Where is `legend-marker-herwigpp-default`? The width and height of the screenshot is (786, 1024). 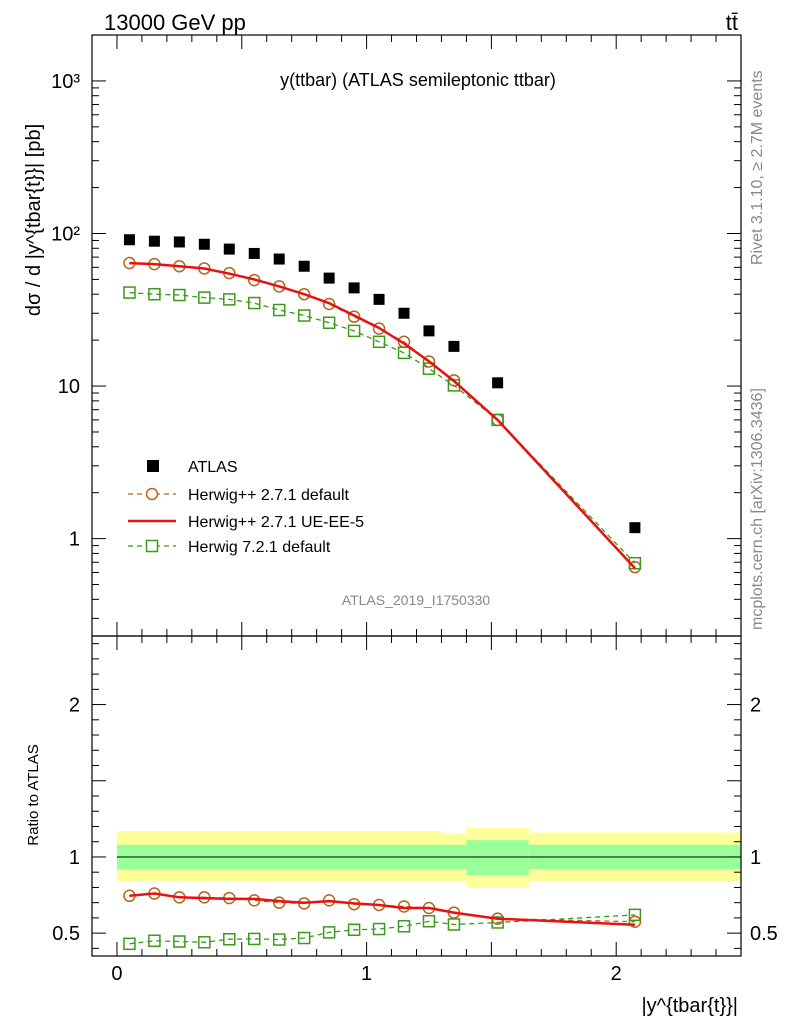
legend-marker-herwigpp-default is located at coordinates (152, 494).